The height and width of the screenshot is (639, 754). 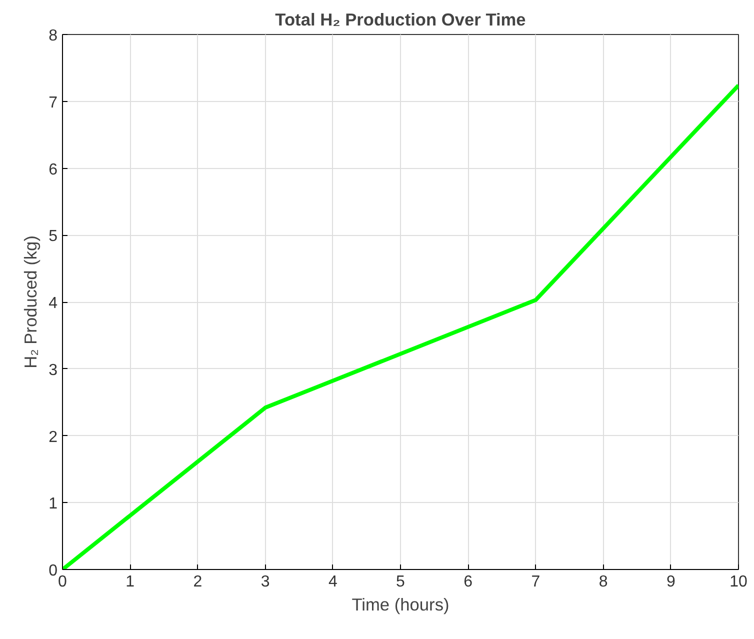 I want to click on x-tick-label: 5, so click(x=401, y=582).